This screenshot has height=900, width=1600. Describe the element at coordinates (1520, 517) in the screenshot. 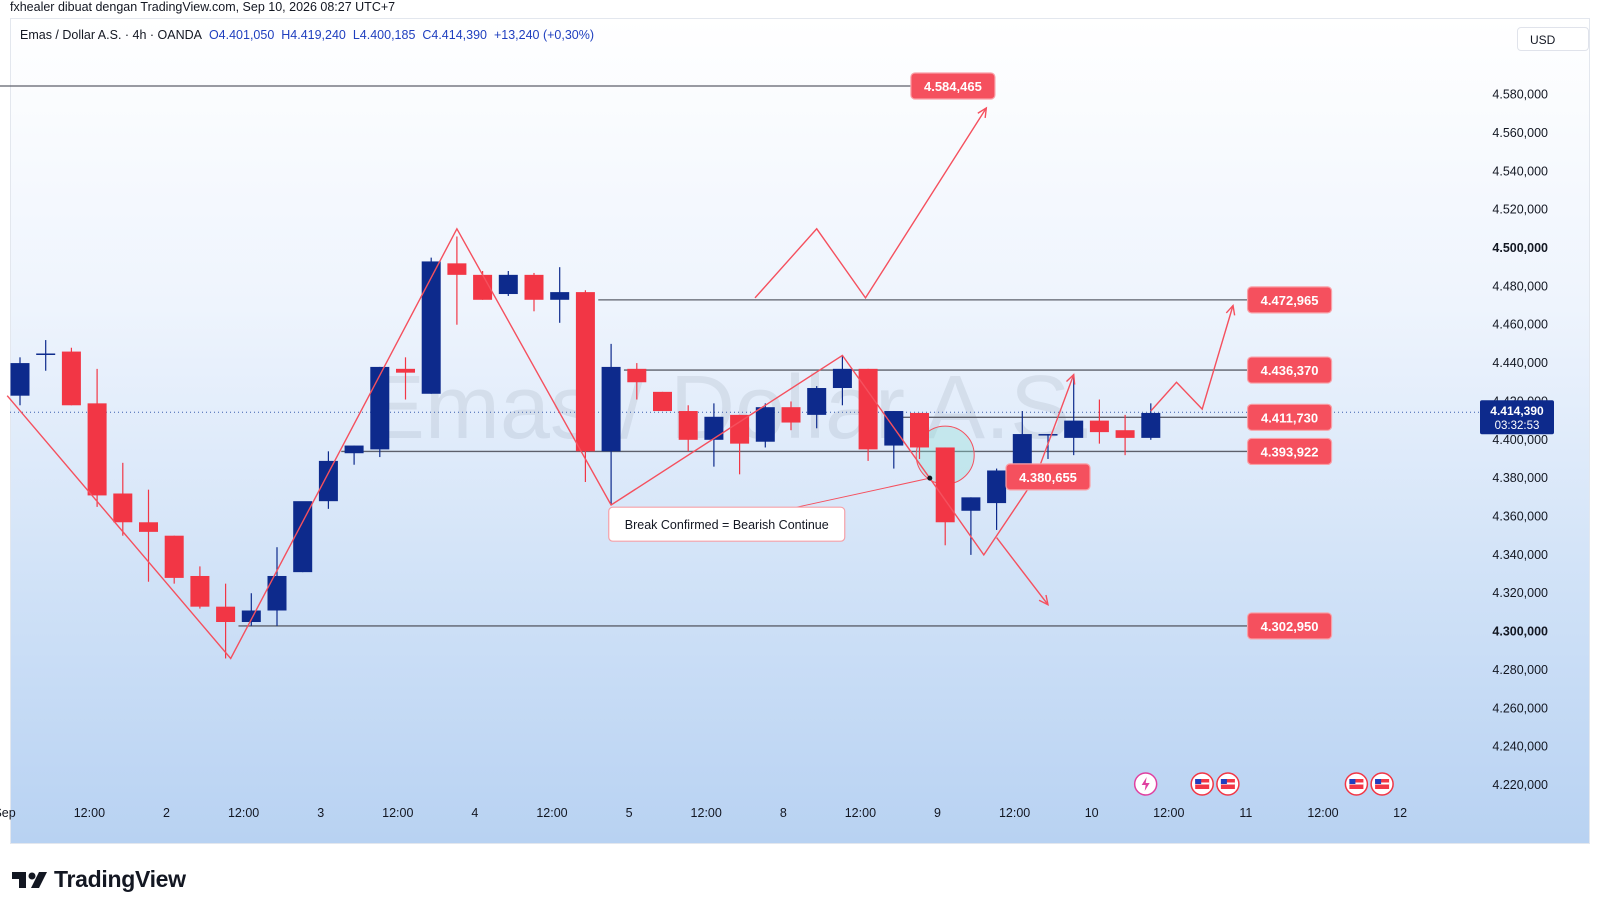

I see `y-tick-label: 4.360,000` at that location.